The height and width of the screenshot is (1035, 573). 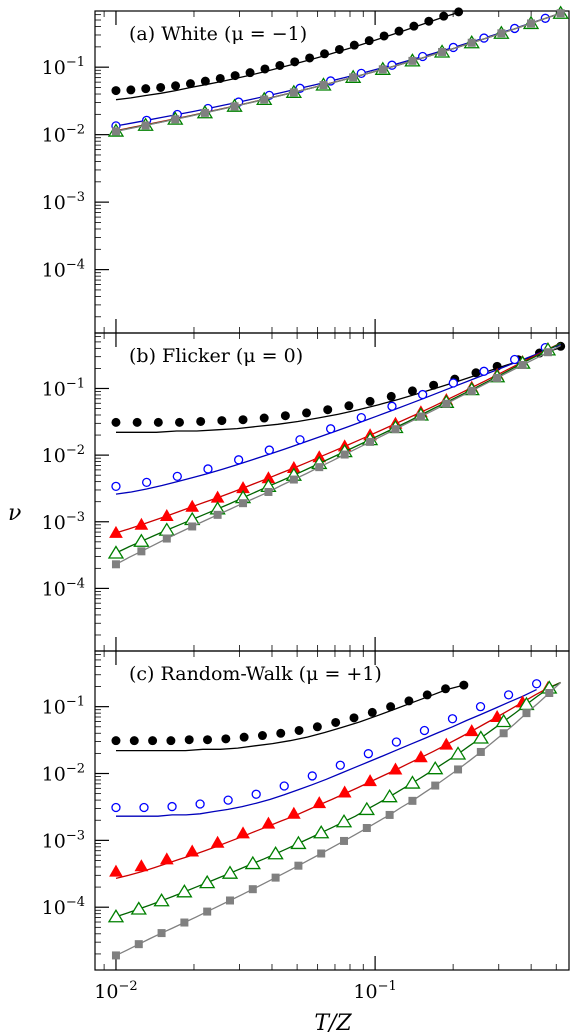 I want to click on x-tick-label: 10−2, so click(x=115, y=991).